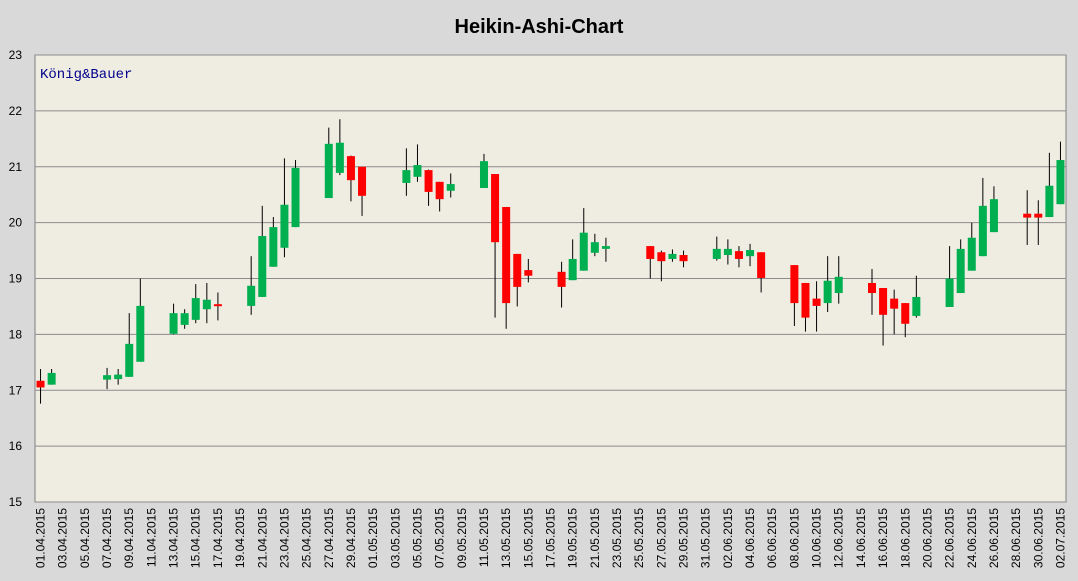  What do you see at coordinates (927, 538) in the screenshot?
I see `x-tick-label: 20.06.2015` at bounding box center [927, 538].